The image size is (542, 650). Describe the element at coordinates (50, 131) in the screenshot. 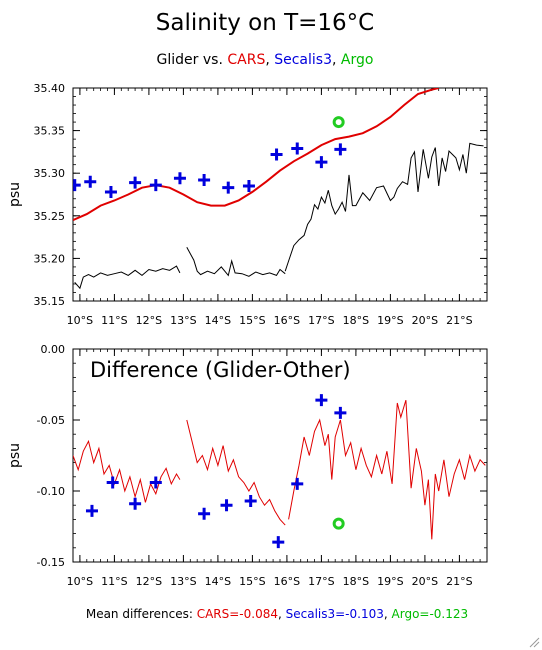

I see `y-tick-label: 35.35` at that location.